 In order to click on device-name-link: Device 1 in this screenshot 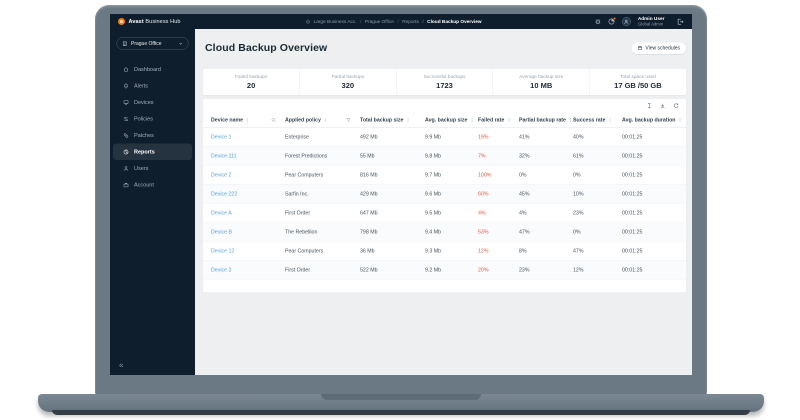, I will do `click(221, 136)`.